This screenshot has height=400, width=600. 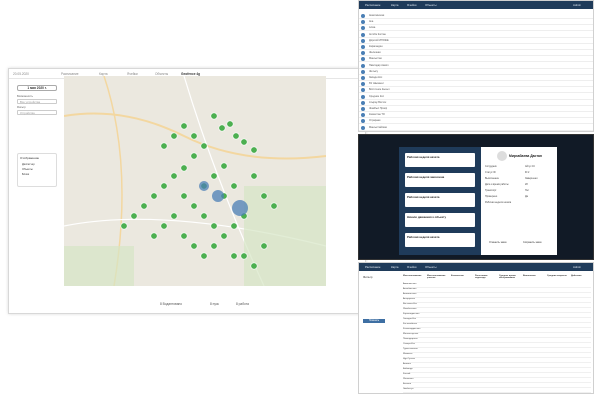 I want to click on timeline-row: Восточное Кызыл, so click(x=476, y=90).